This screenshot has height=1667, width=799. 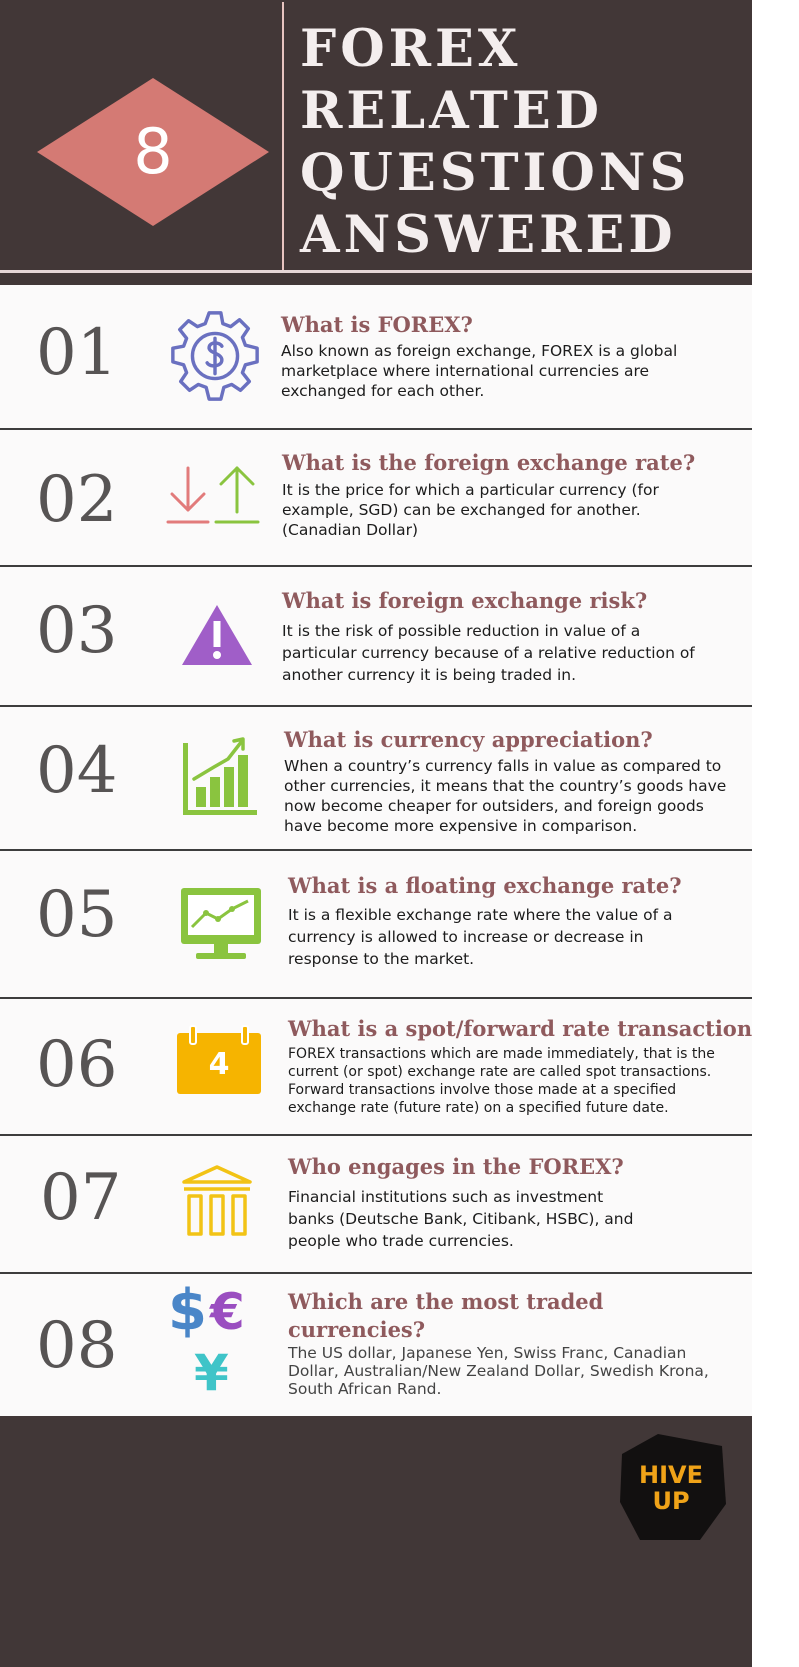 What do you see at coordinates (213, 495) in the screenshot?
I see `up-down-arrows-icon` at bounding box center [213, 495].